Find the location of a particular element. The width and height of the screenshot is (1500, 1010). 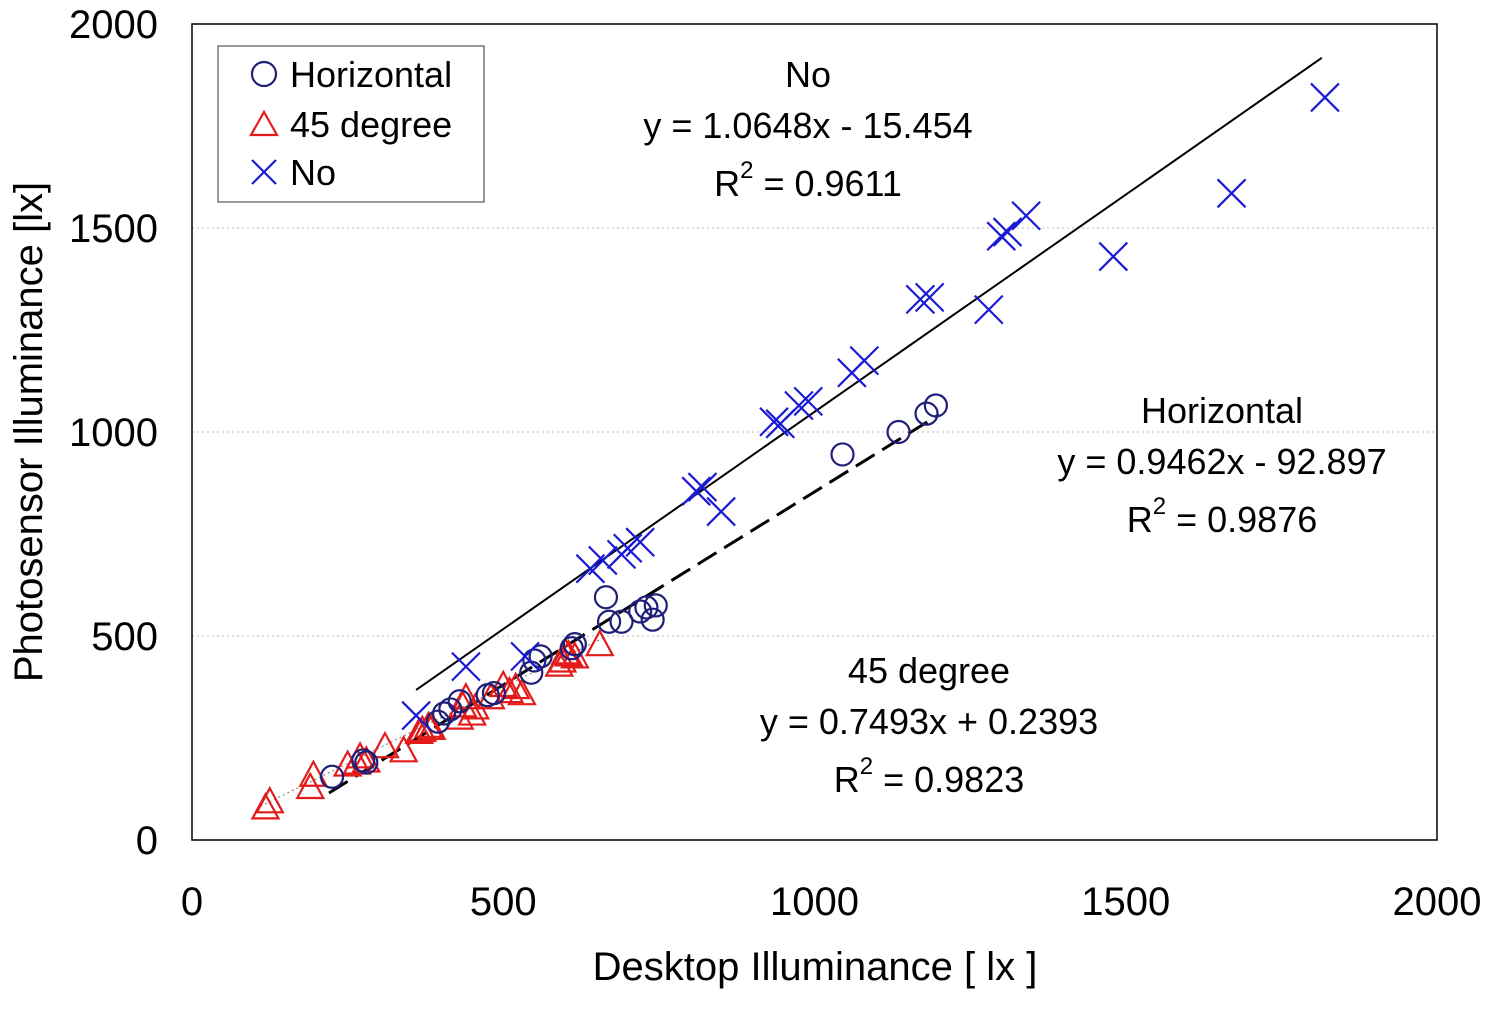

legend-item-no: No is located at coordinates (293, 172).